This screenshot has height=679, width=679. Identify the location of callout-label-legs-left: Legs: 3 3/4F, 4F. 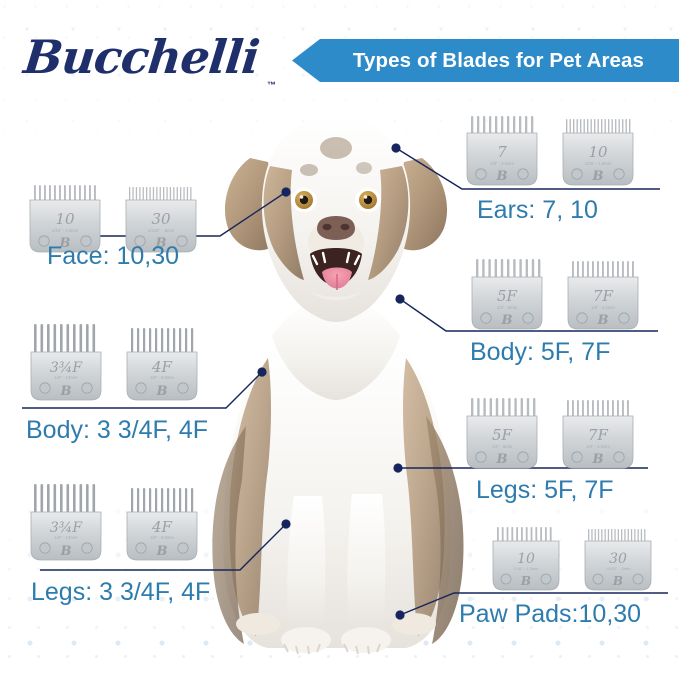
(121, 592).